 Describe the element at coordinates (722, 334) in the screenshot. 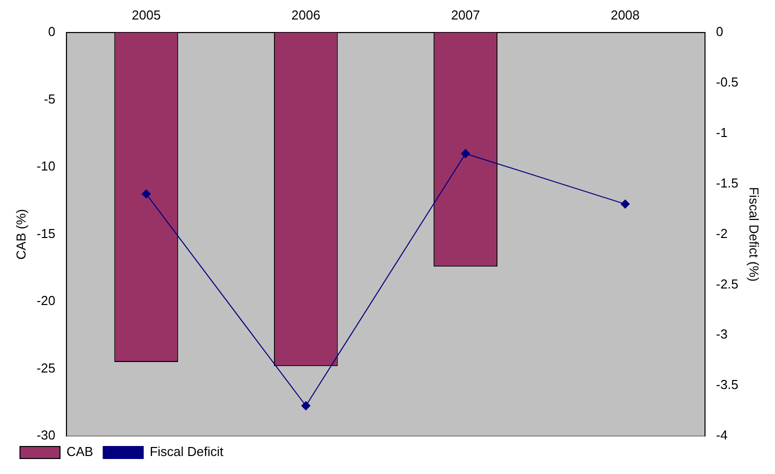

I see `y2-tick-label: -3` at that location.